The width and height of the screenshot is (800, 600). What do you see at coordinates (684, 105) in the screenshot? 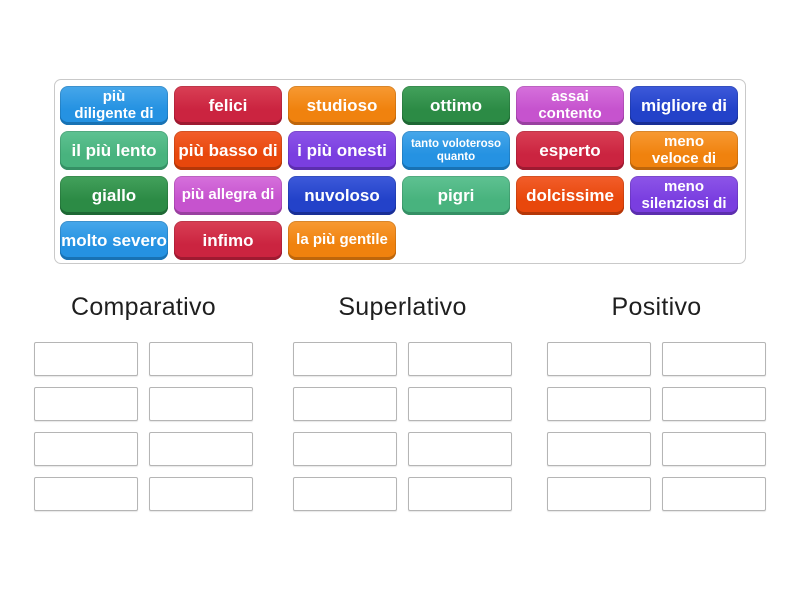
I see `word-tile: migliore di` at bounding box center [684, 105].